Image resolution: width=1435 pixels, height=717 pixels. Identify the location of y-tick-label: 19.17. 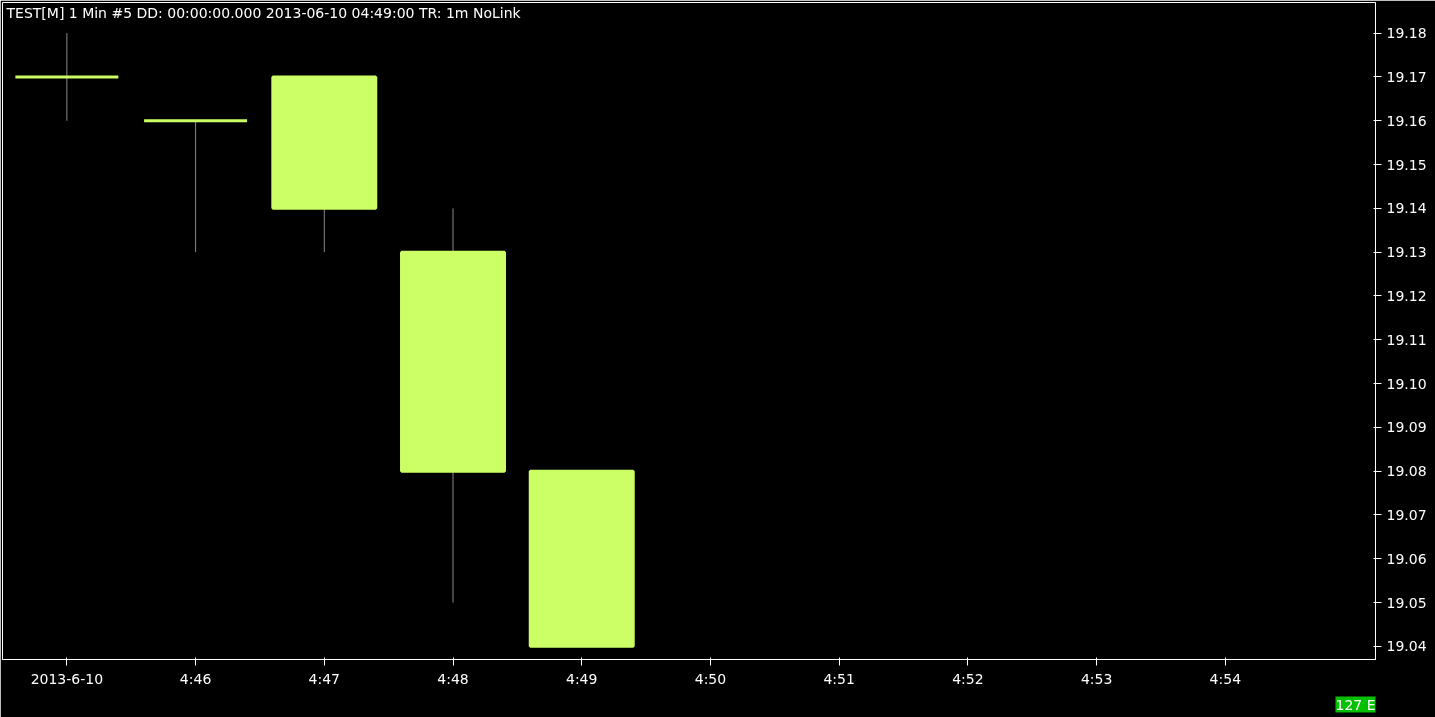
(1406, 76).